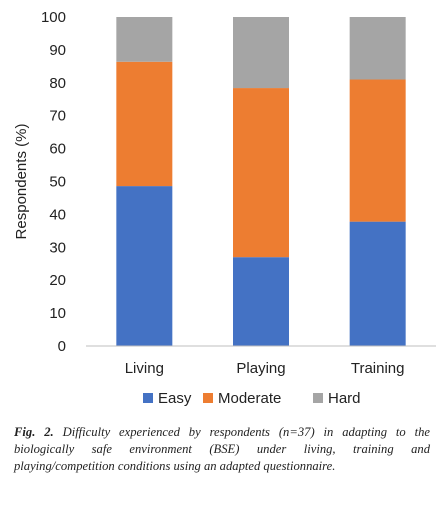 This screenshot has height=512, width=446. Describe the element at coordinates (62, 346) in the screenshot. I see `y-tick-label: 0` at that location.